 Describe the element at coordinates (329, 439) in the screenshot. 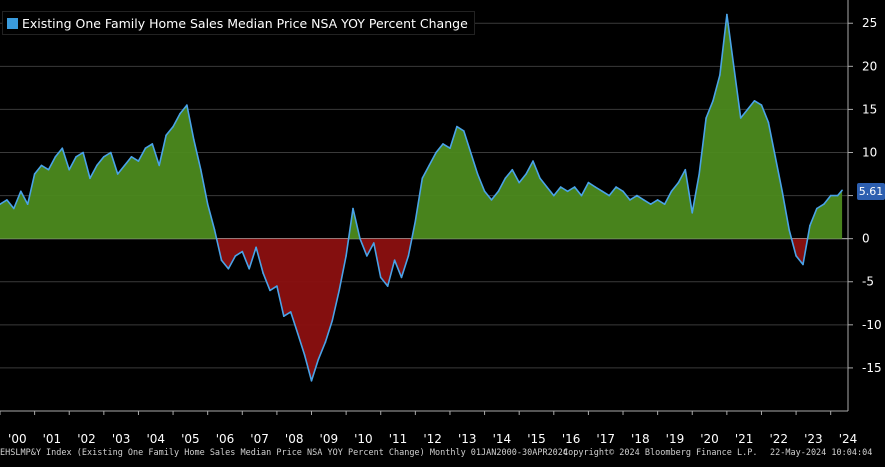

I see `x-tick-label: '09` at that location.